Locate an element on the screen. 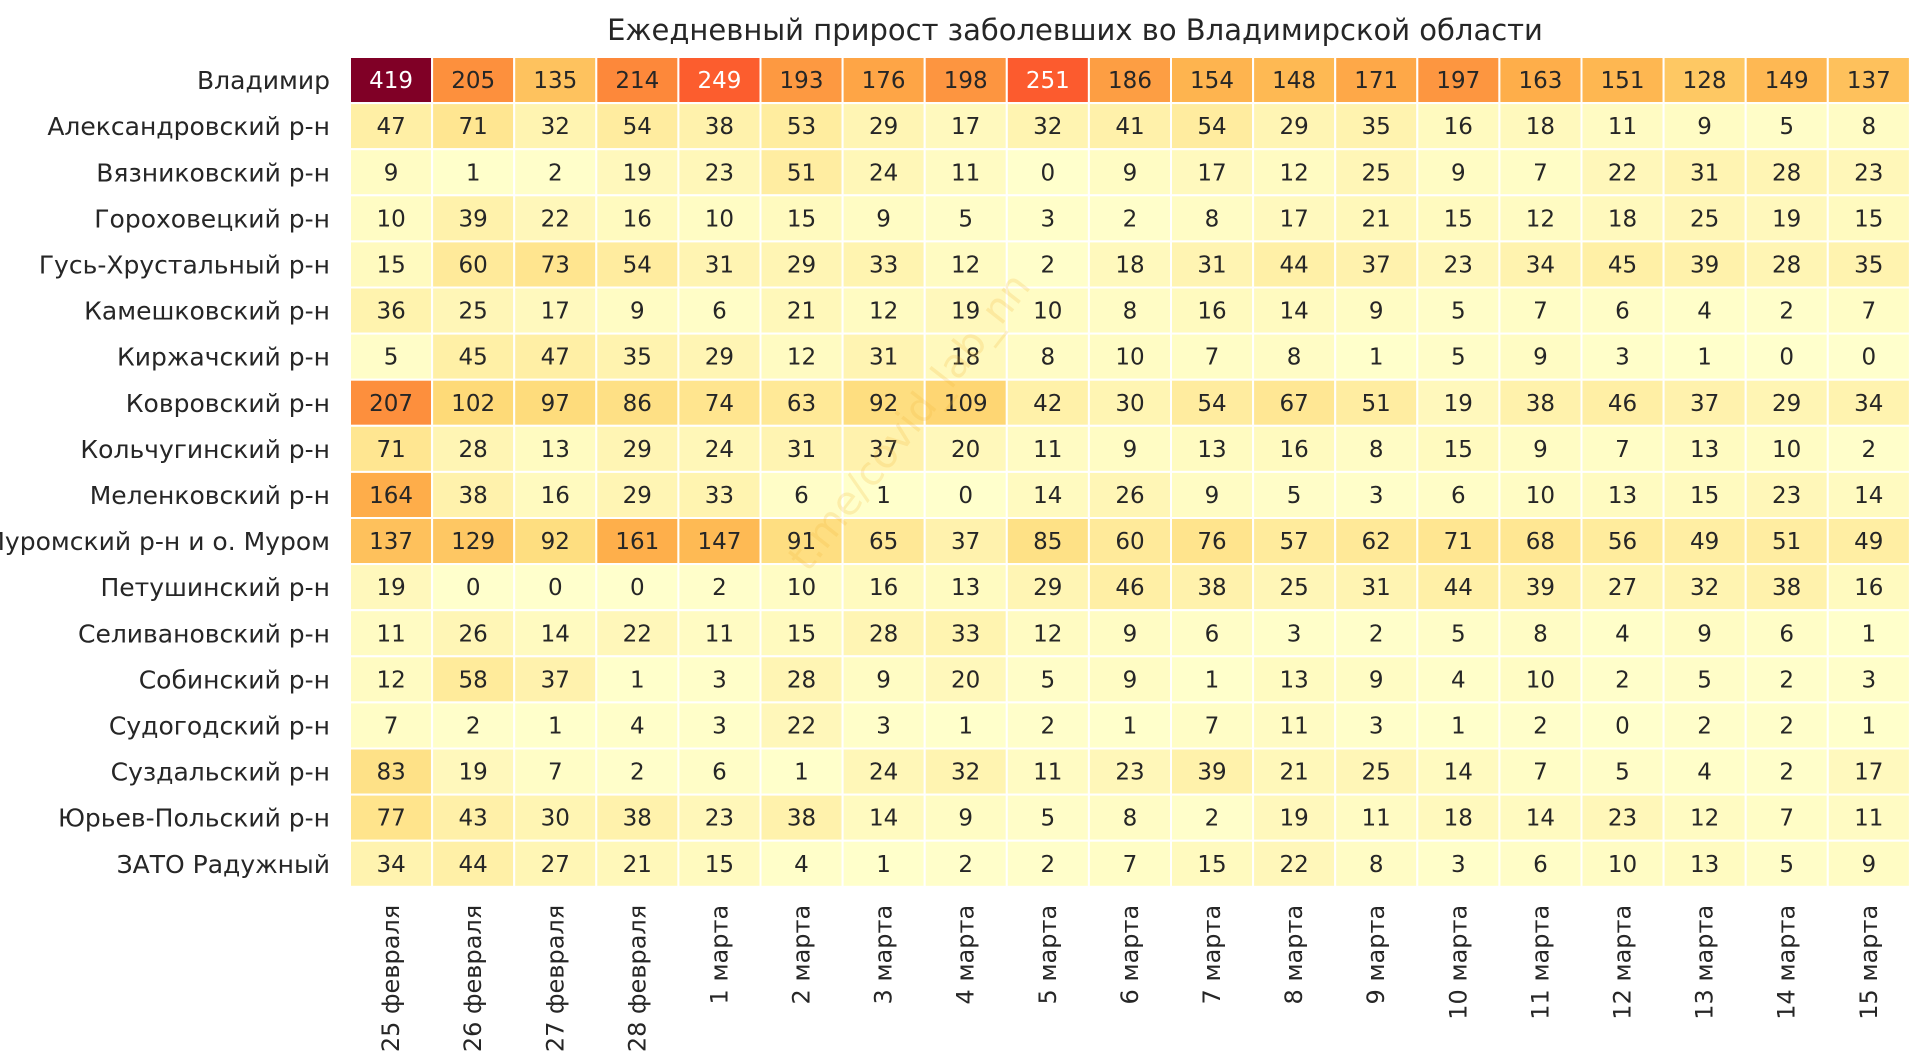  heatmap-cell-value: 22 is located at coordinates (637, 634).